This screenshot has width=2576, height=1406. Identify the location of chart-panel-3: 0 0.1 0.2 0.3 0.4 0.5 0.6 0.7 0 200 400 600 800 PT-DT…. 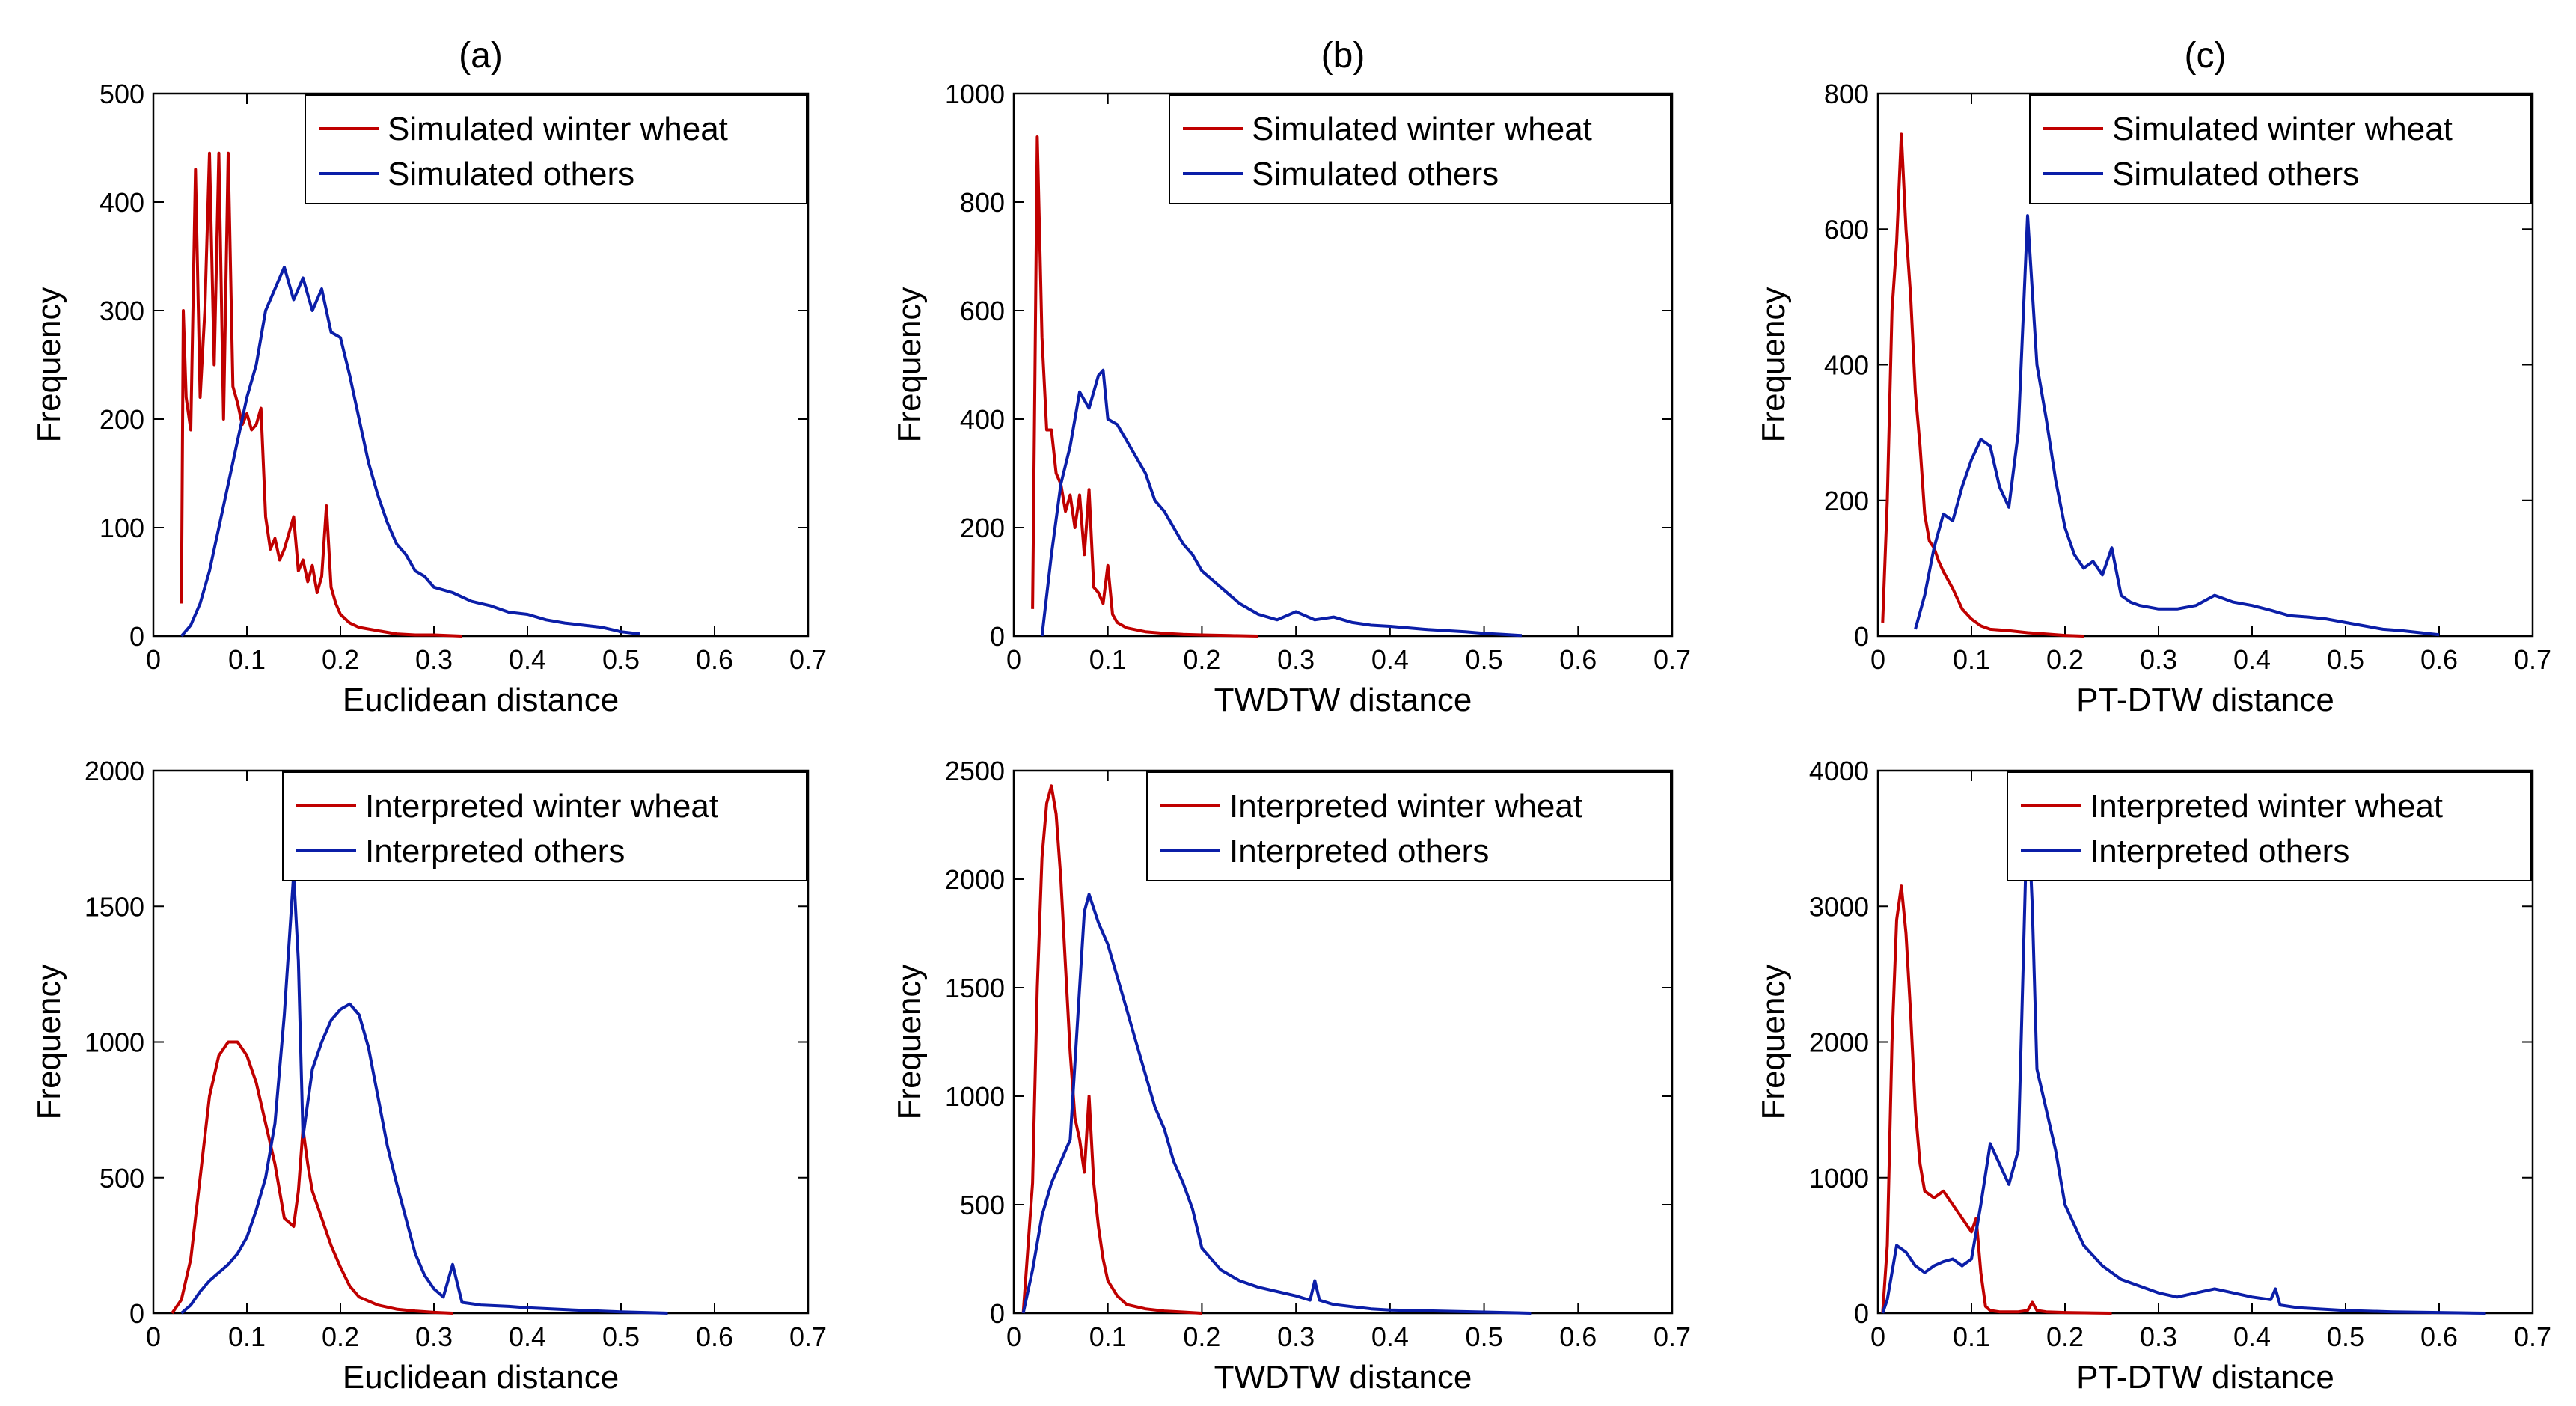
(2153, 377).